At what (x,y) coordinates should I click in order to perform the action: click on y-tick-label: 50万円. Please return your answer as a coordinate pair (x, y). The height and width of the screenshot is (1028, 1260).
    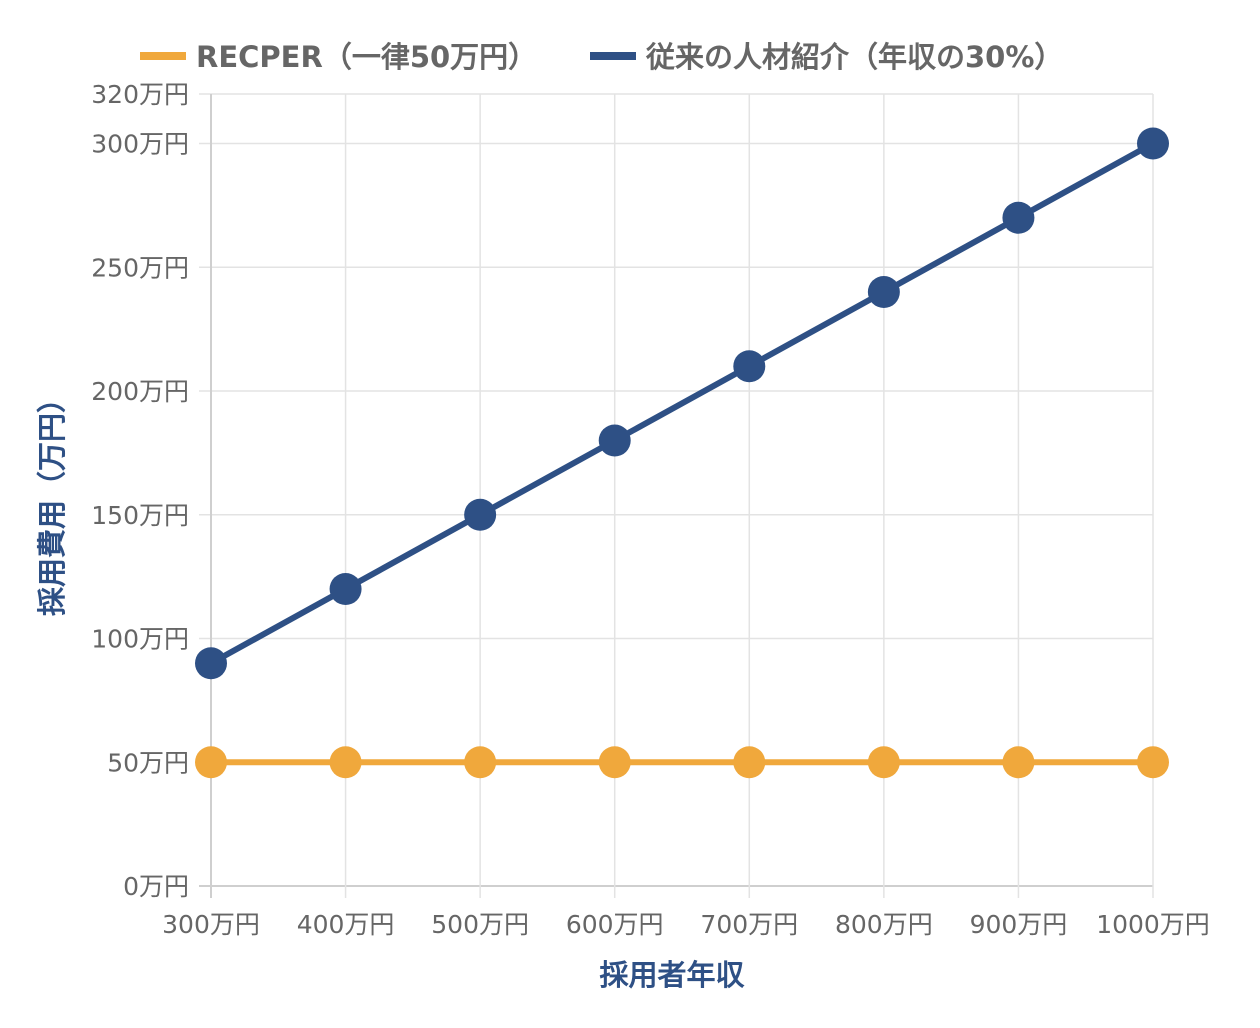
    Looking at the image, I should click on (148, 762).